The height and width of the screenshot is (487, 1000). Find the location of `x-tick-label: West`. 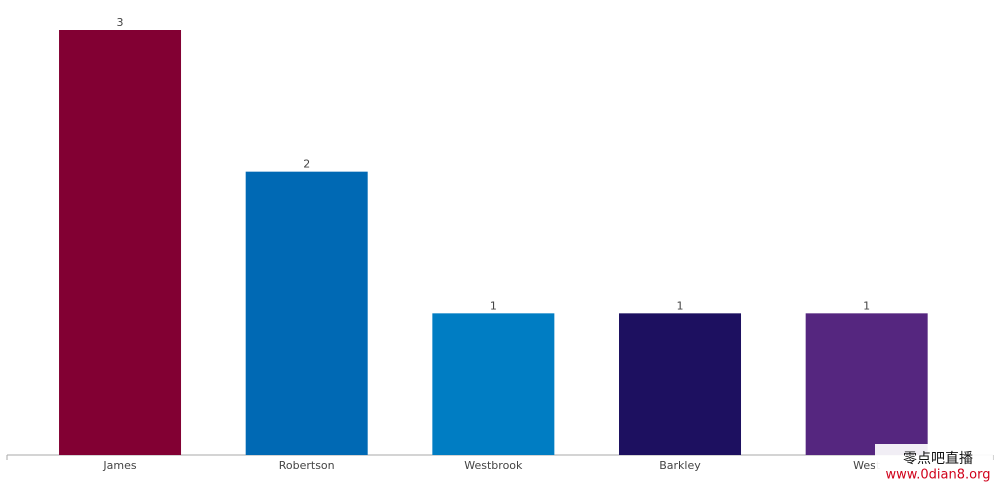

x-tick-label: West is located at coordinates (867, 465).